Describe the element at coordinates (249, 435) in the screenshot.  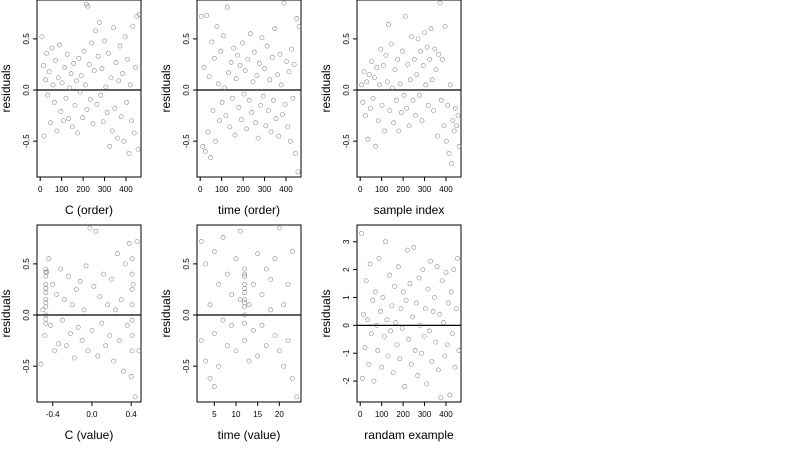
I see `x-axis-label: time (value)` at that location.